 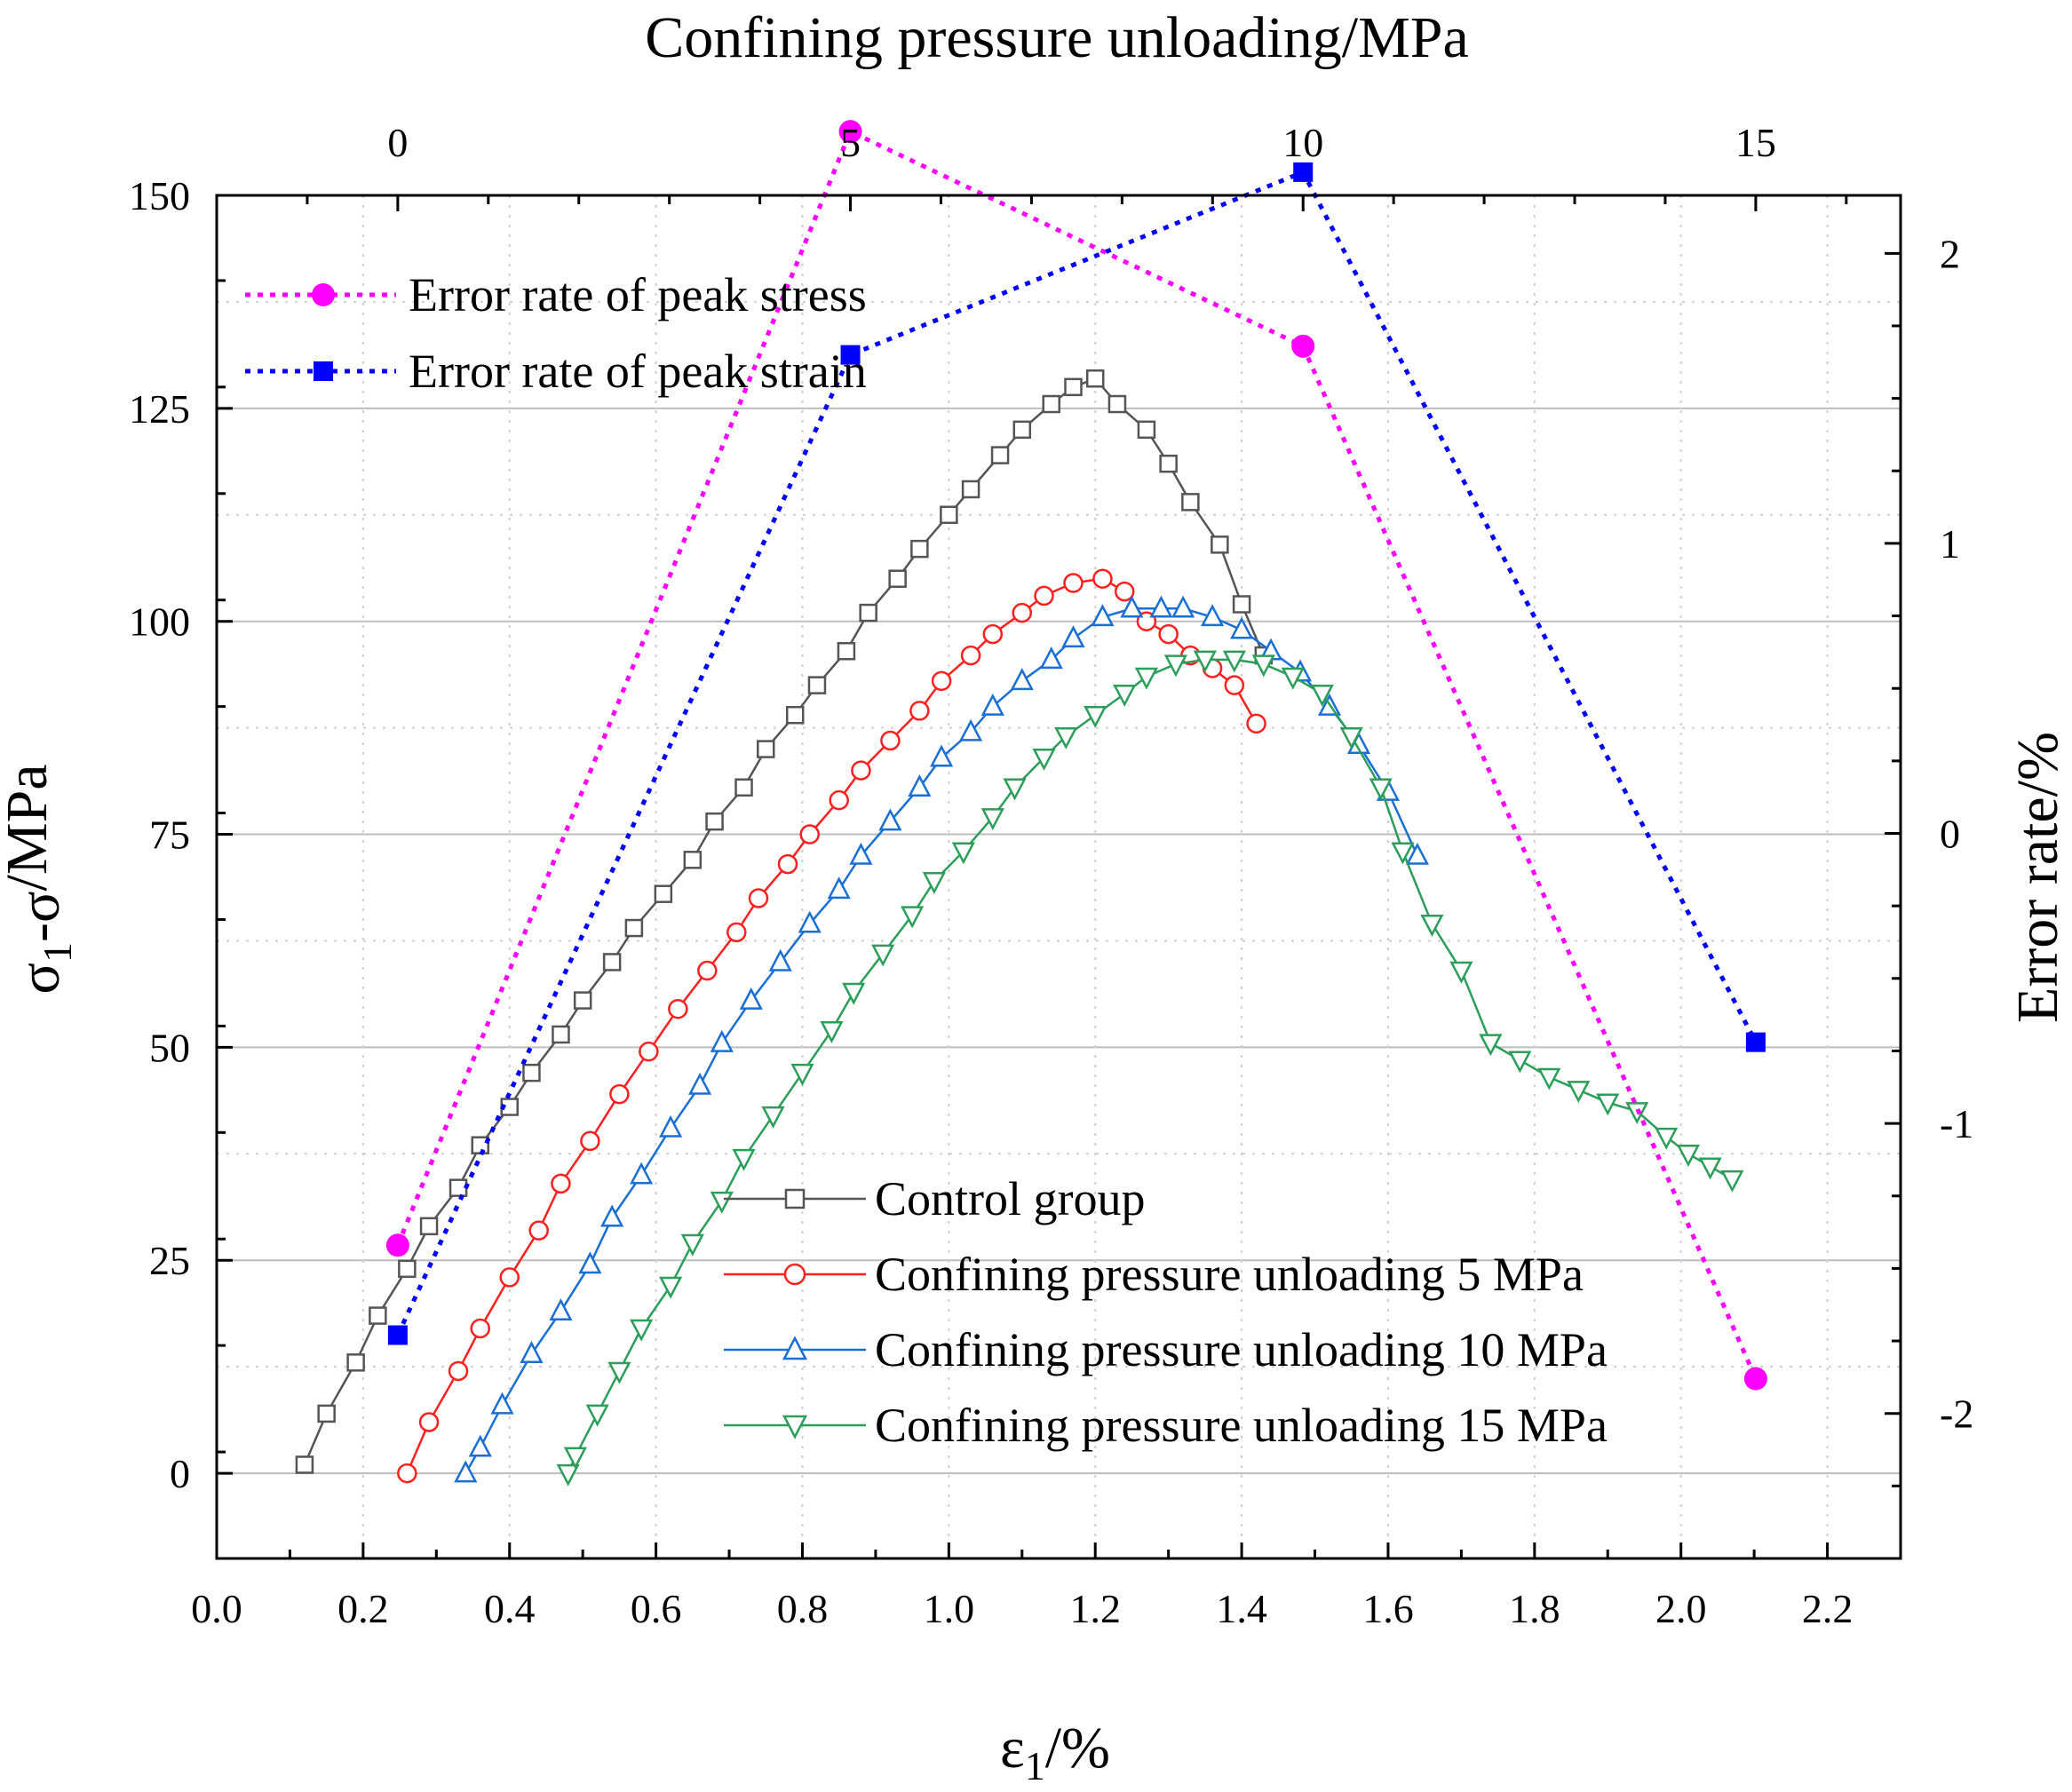 What do you see at coordinates (159, 409) in the screenshot?
I see `y-tick-label: 125` at bounding box center [159, 409].